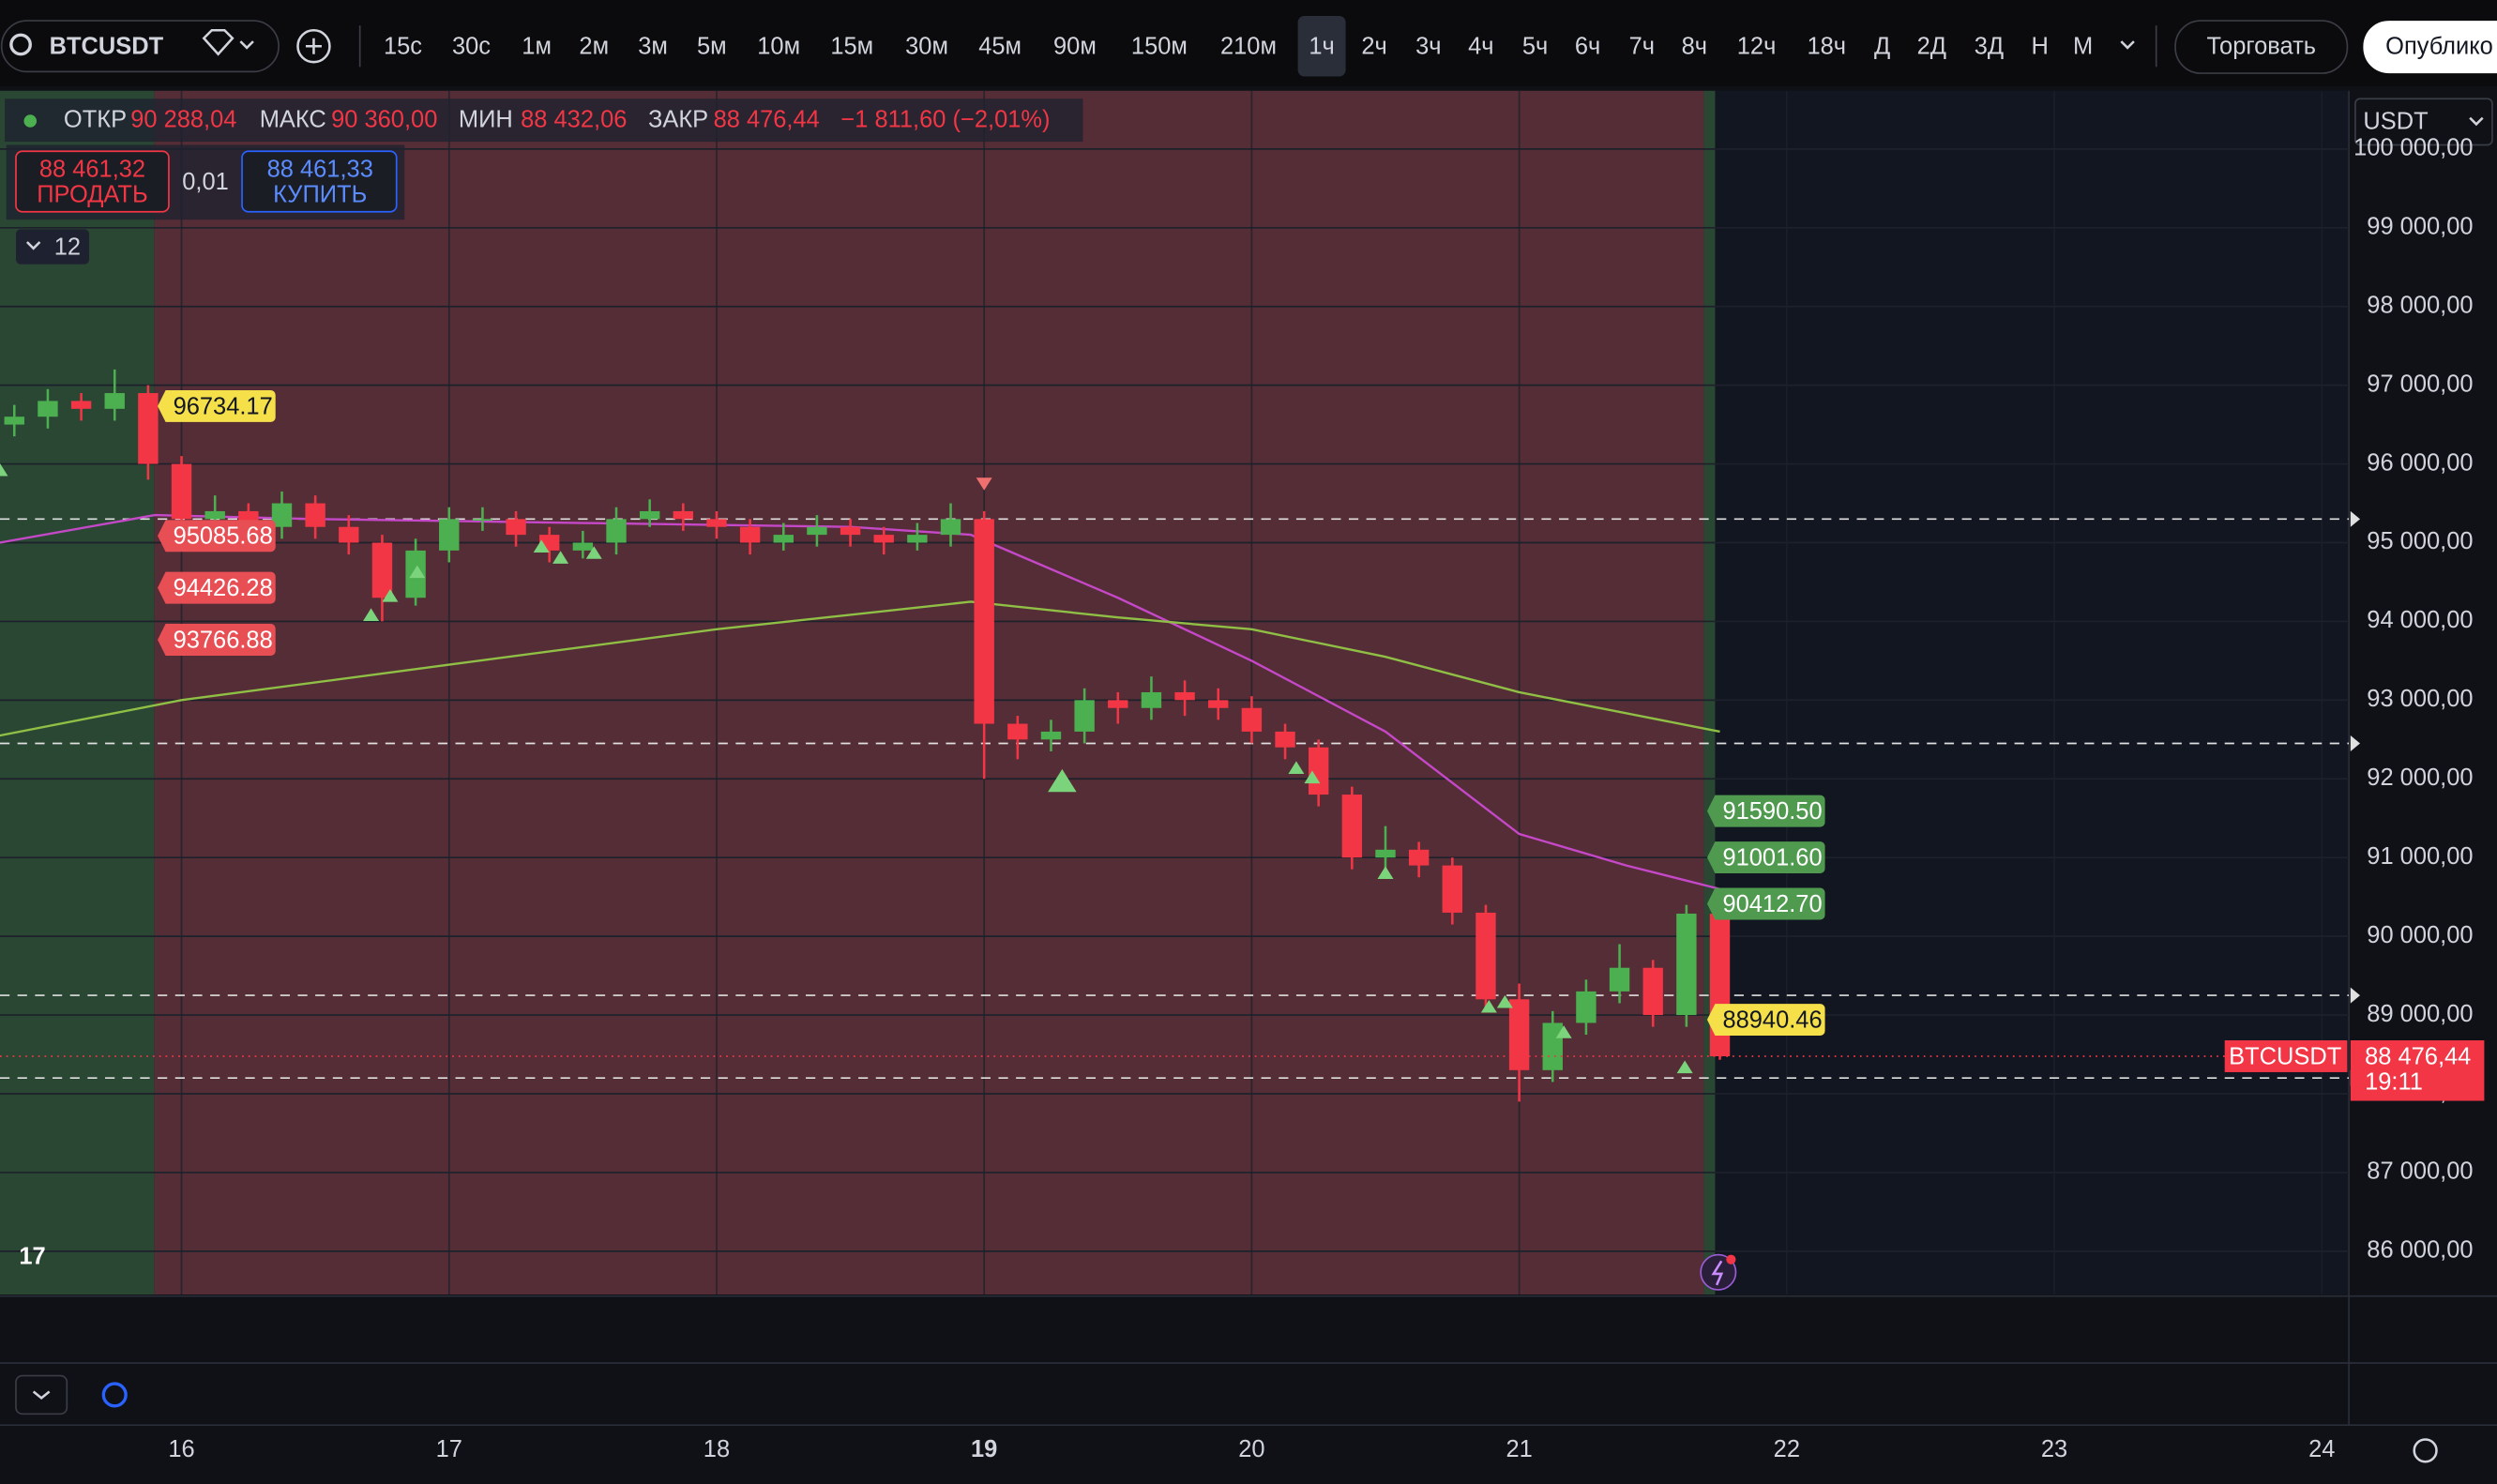 The width and height of the screenshot is (2497, 1484). Describe the element at coordinates (52, 247) in the screenshot. I see `indicators-toggle` at that location.